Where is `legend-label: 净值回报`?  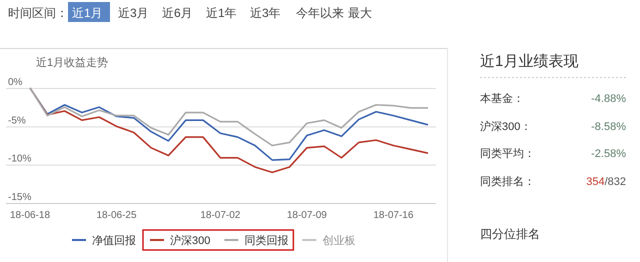 legend-label: 净值回报 is located at coordinates (114, 241).